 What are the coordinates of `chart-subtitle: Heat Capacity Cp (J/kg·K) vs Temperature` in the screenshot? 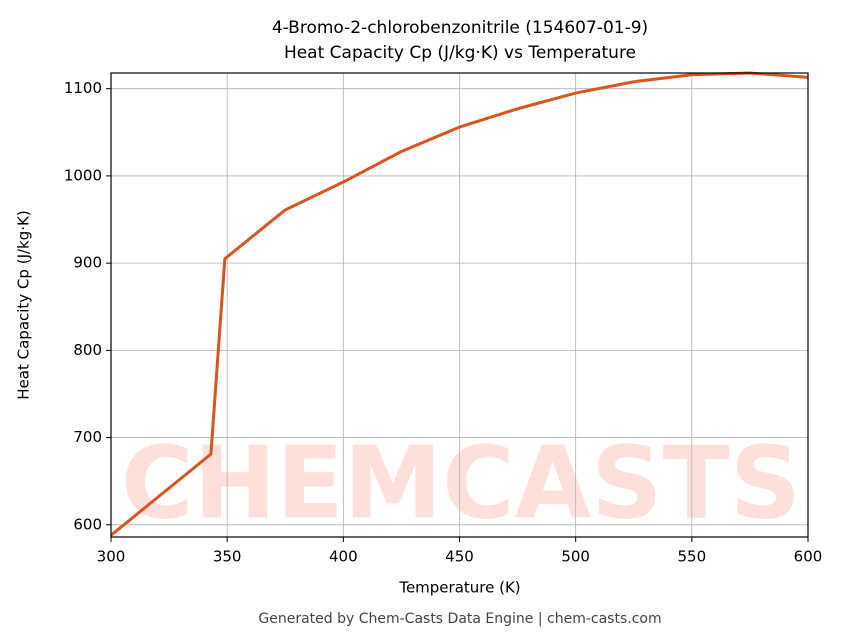 It's located at (460, 53).